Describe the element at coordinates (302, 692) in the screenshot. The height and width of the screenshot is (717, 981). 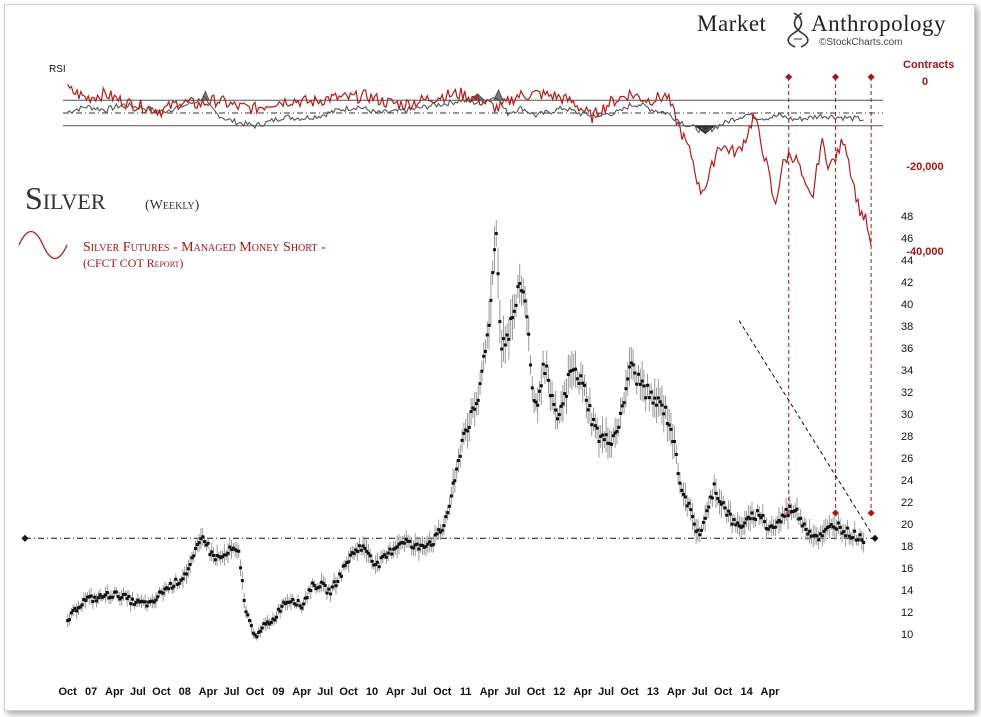
I see `time-tick-label: Apr` at that location.